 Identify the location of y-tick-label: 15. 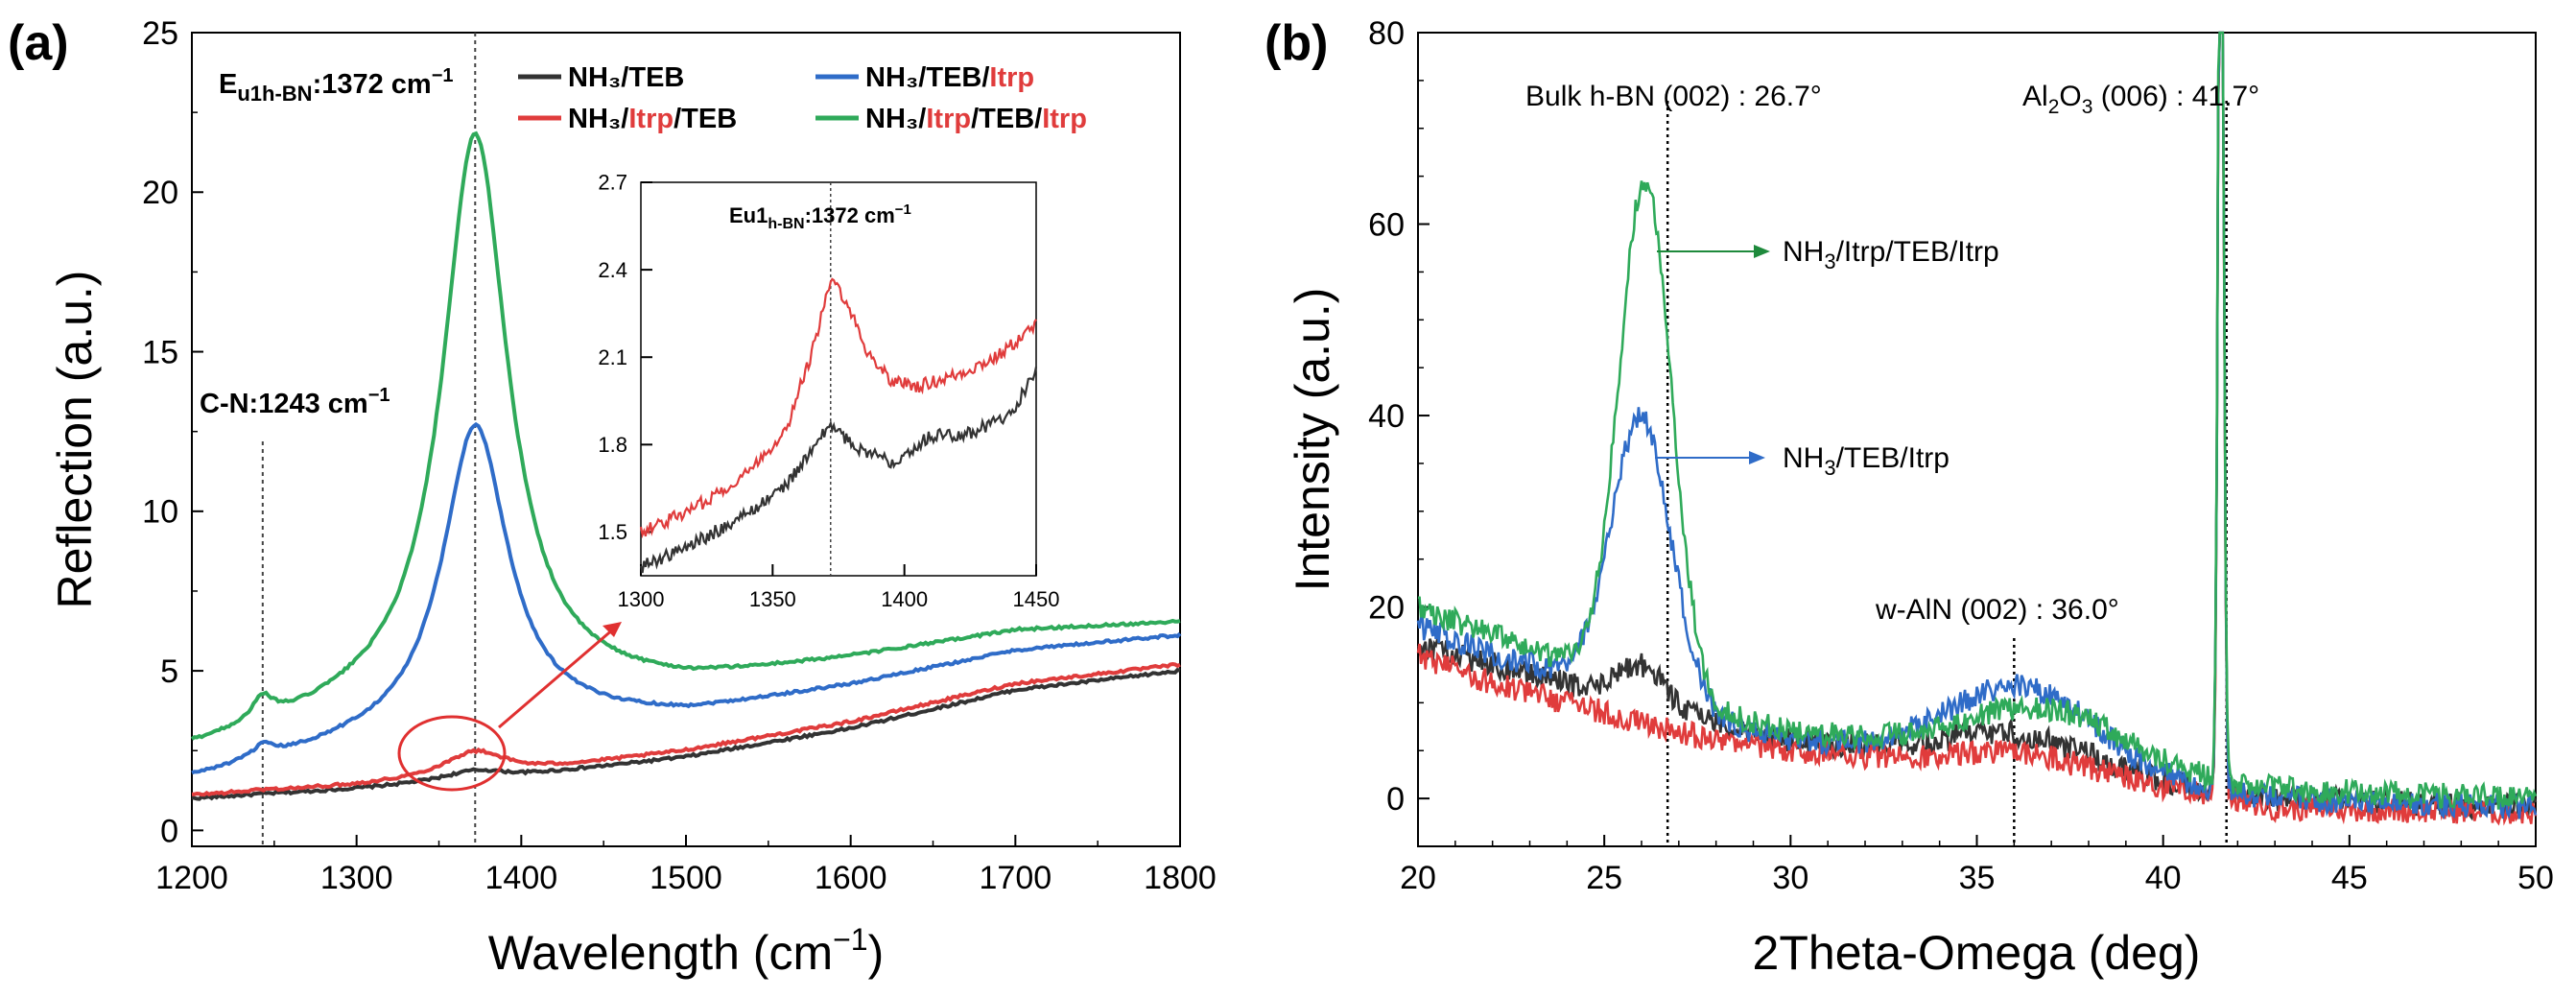
(160, 352).